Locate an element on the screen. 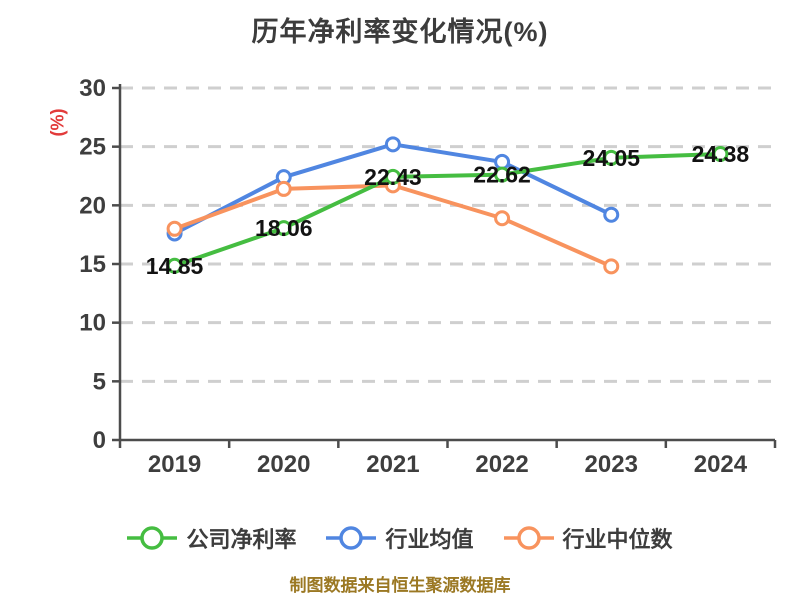  company-net-margin-value-label: 24.05 is located at coordinates (611, 158).